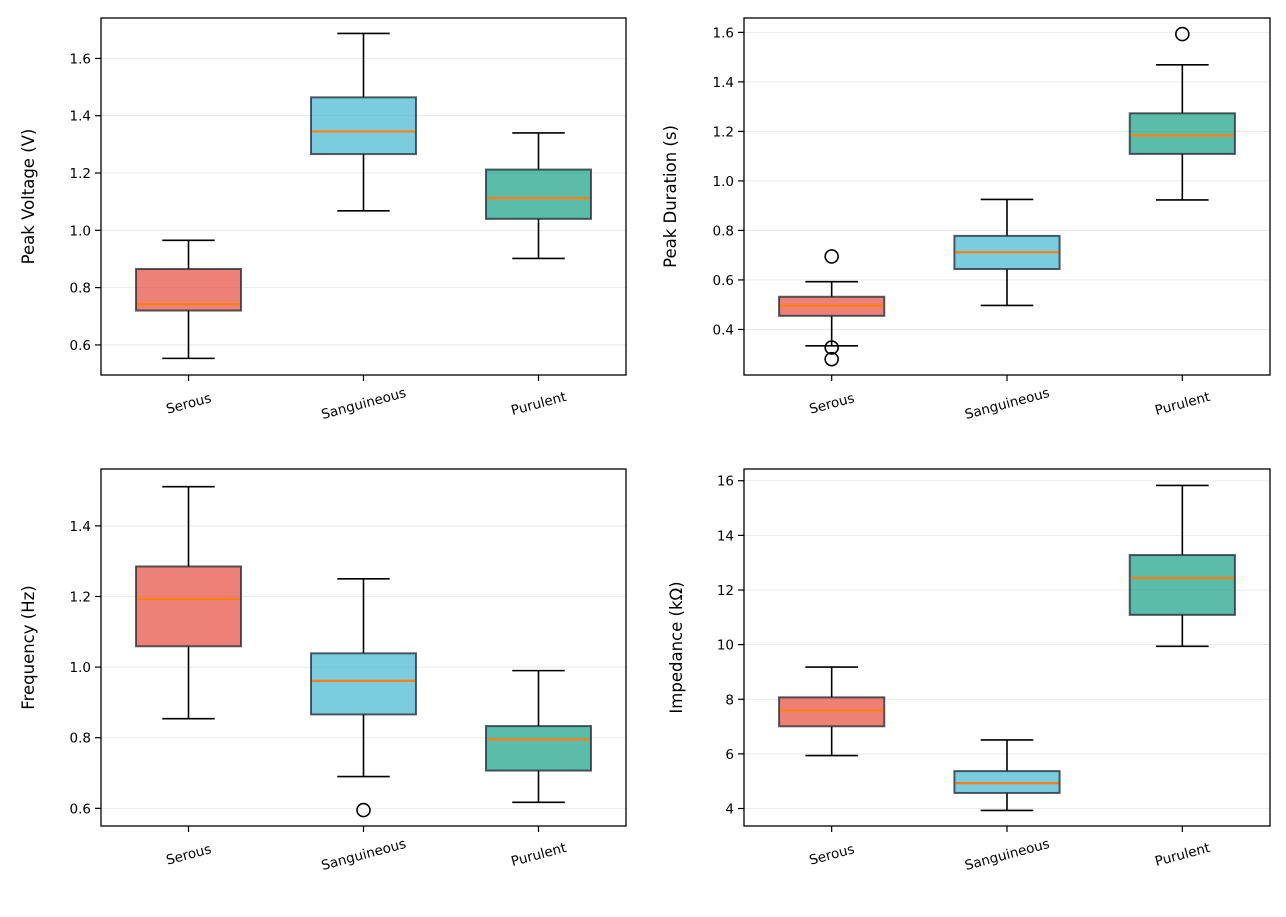  I want to click on y-axis-label: Peak Voltage (V), so click(28, 197).